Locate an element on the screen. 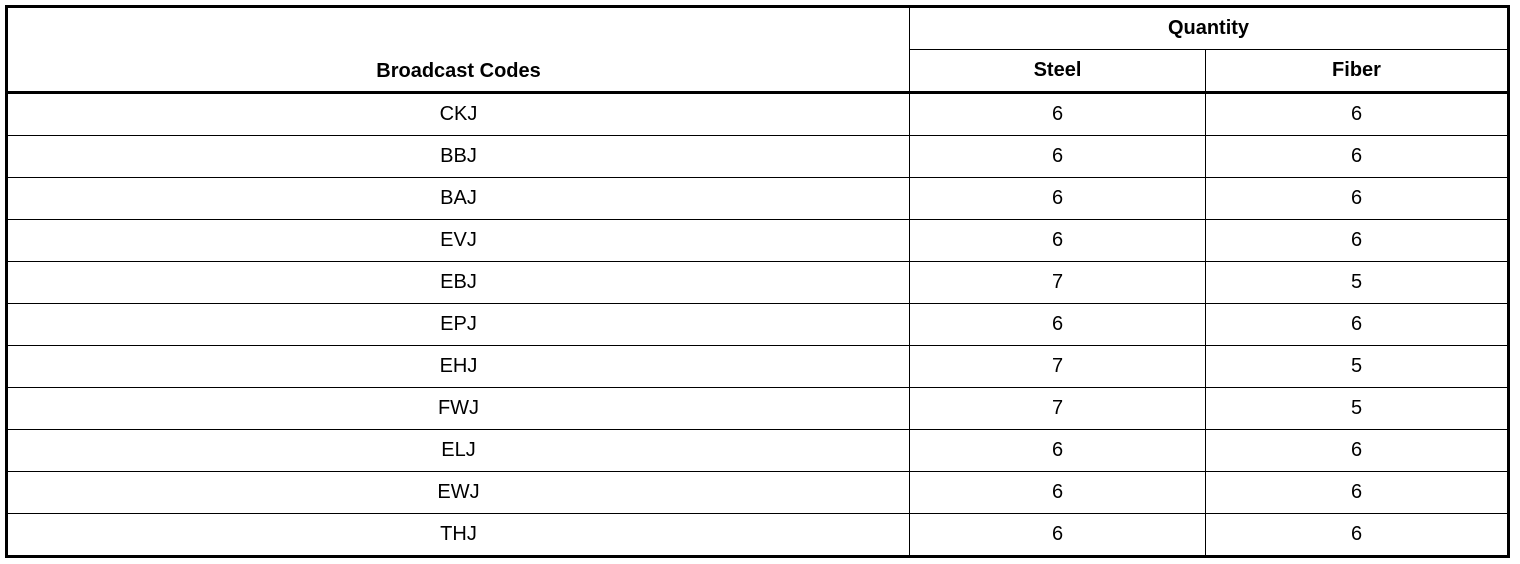  cell-code: CKJ is located at coordinates (458, 114).